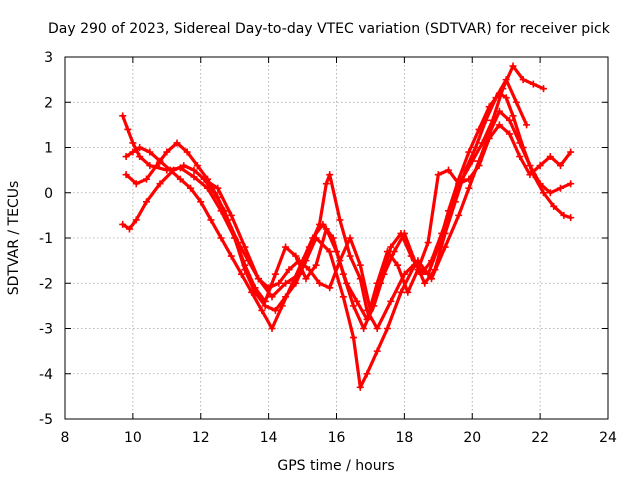 Image resolution: width=640 pixels, height=480 pixels. Describe the element at coordinates (133, 438) in the screenshot. I see `x-tick-label: 10` at that location.